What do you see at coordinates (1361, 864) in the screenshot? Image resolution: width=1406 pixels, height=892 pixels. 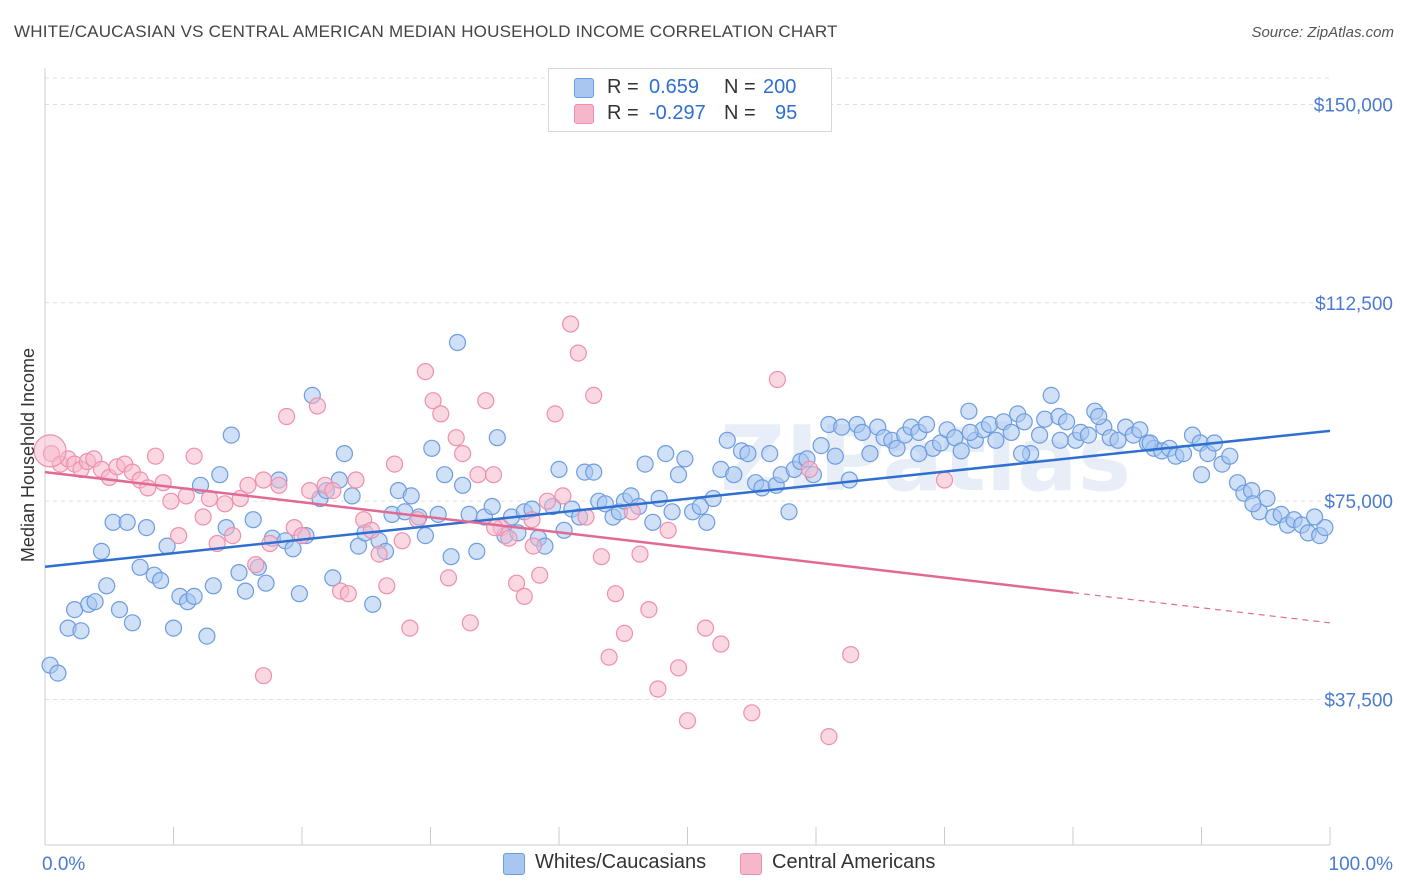 I see `x-tick-label-end: 100.0%` at bounding box center [1361, 864].